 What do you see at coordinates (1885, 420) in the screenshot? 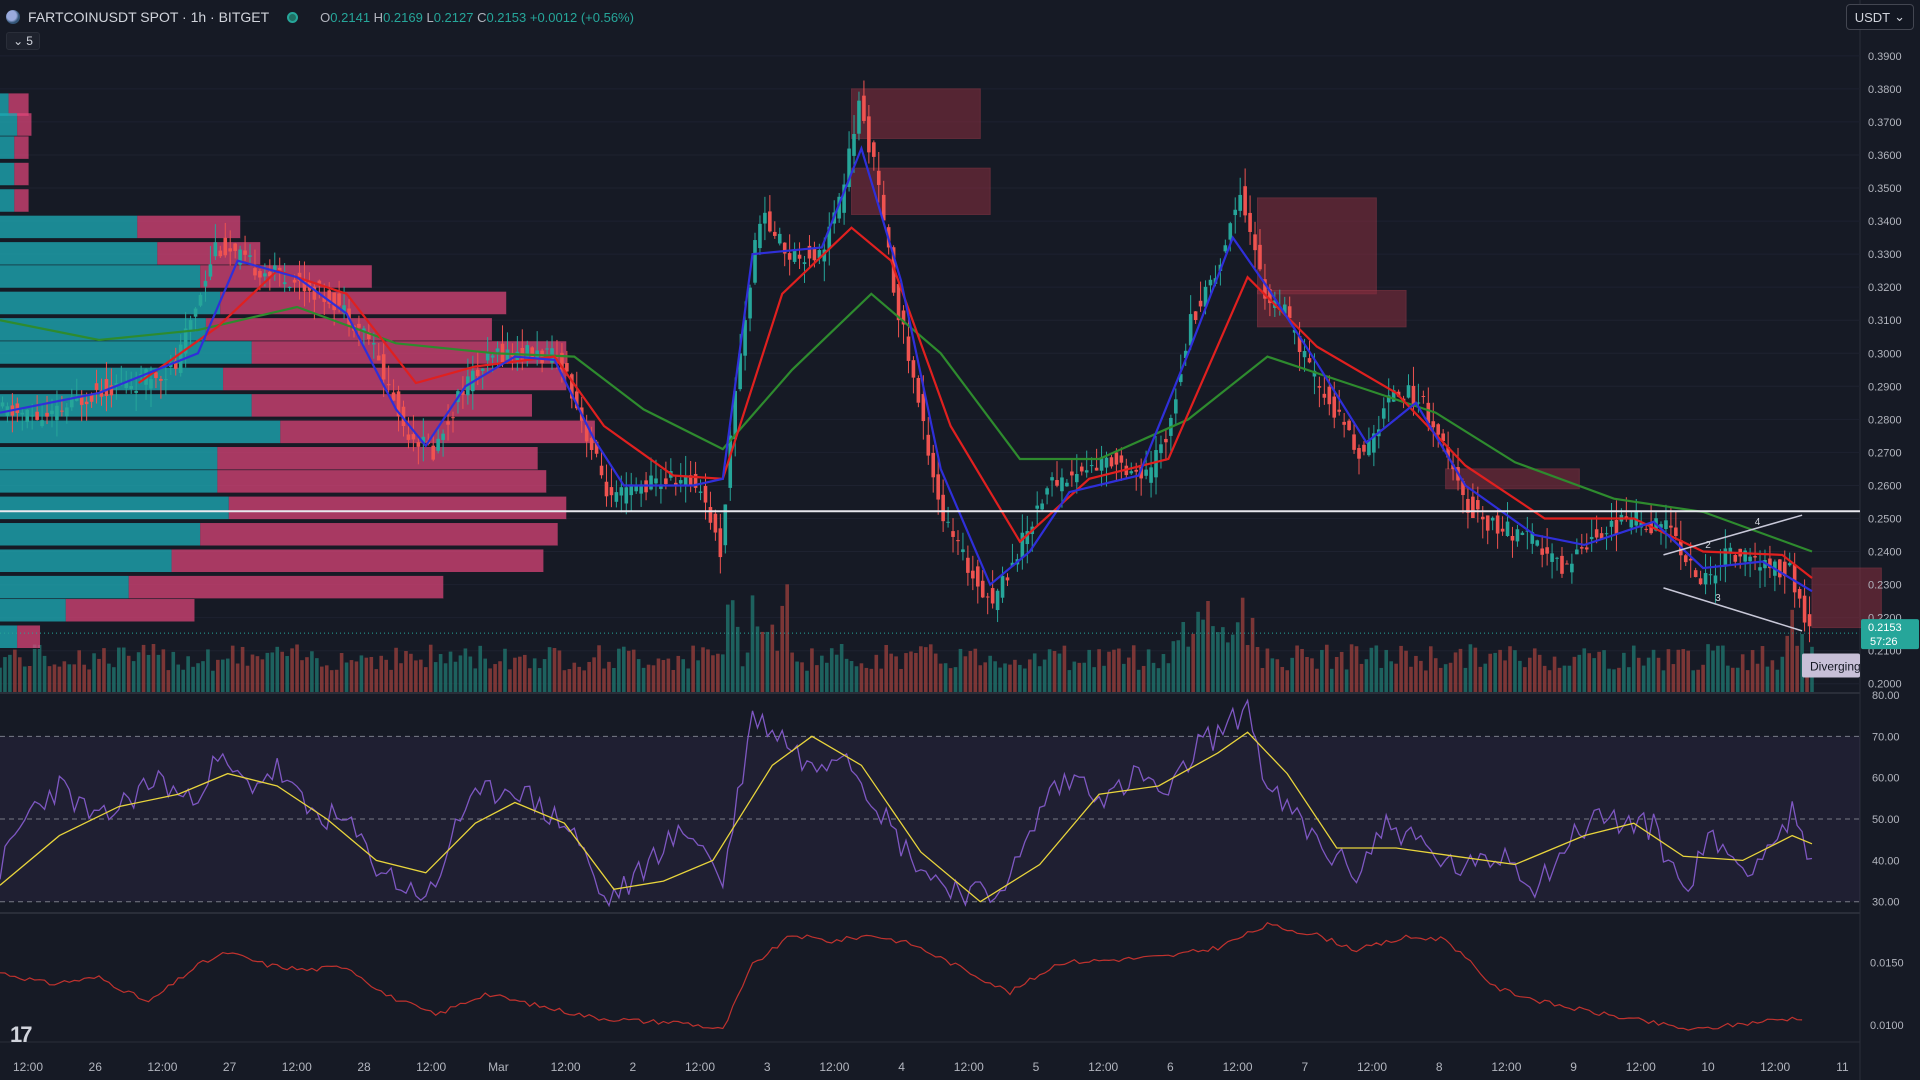
I see `price-tick-label: 0.2800` at bounding box center [1885, 420].